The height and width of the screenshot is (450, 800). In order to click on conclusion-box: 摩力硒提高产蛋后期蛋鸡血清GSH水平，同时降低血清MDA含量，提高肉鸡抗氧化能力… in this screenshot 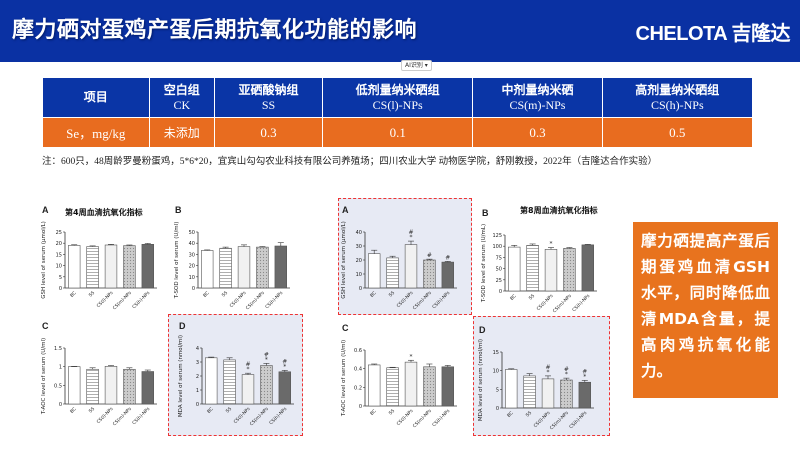, I will do `click(705, 310)`.